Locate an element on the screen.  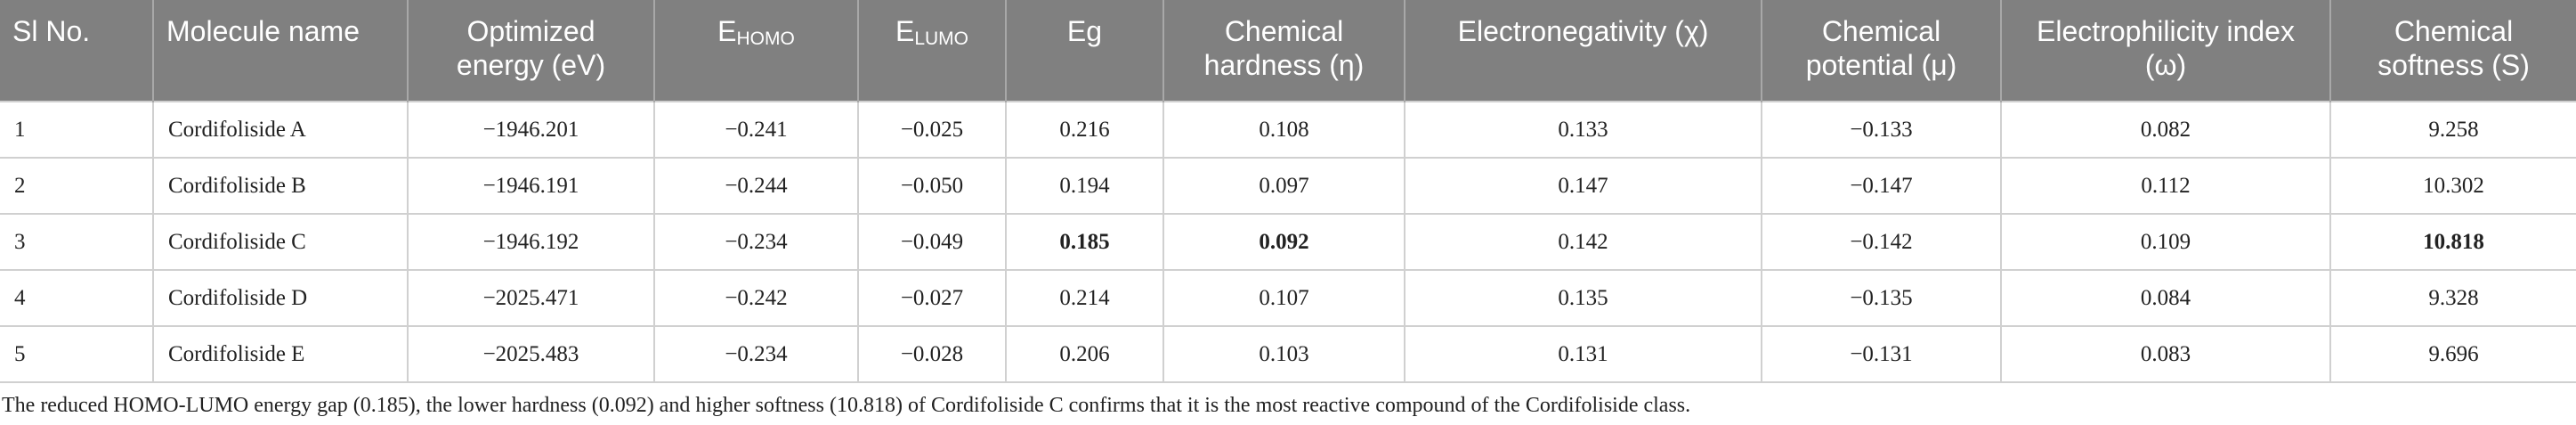
table-cell: −1946.191 is located at coordinates (531, 186).